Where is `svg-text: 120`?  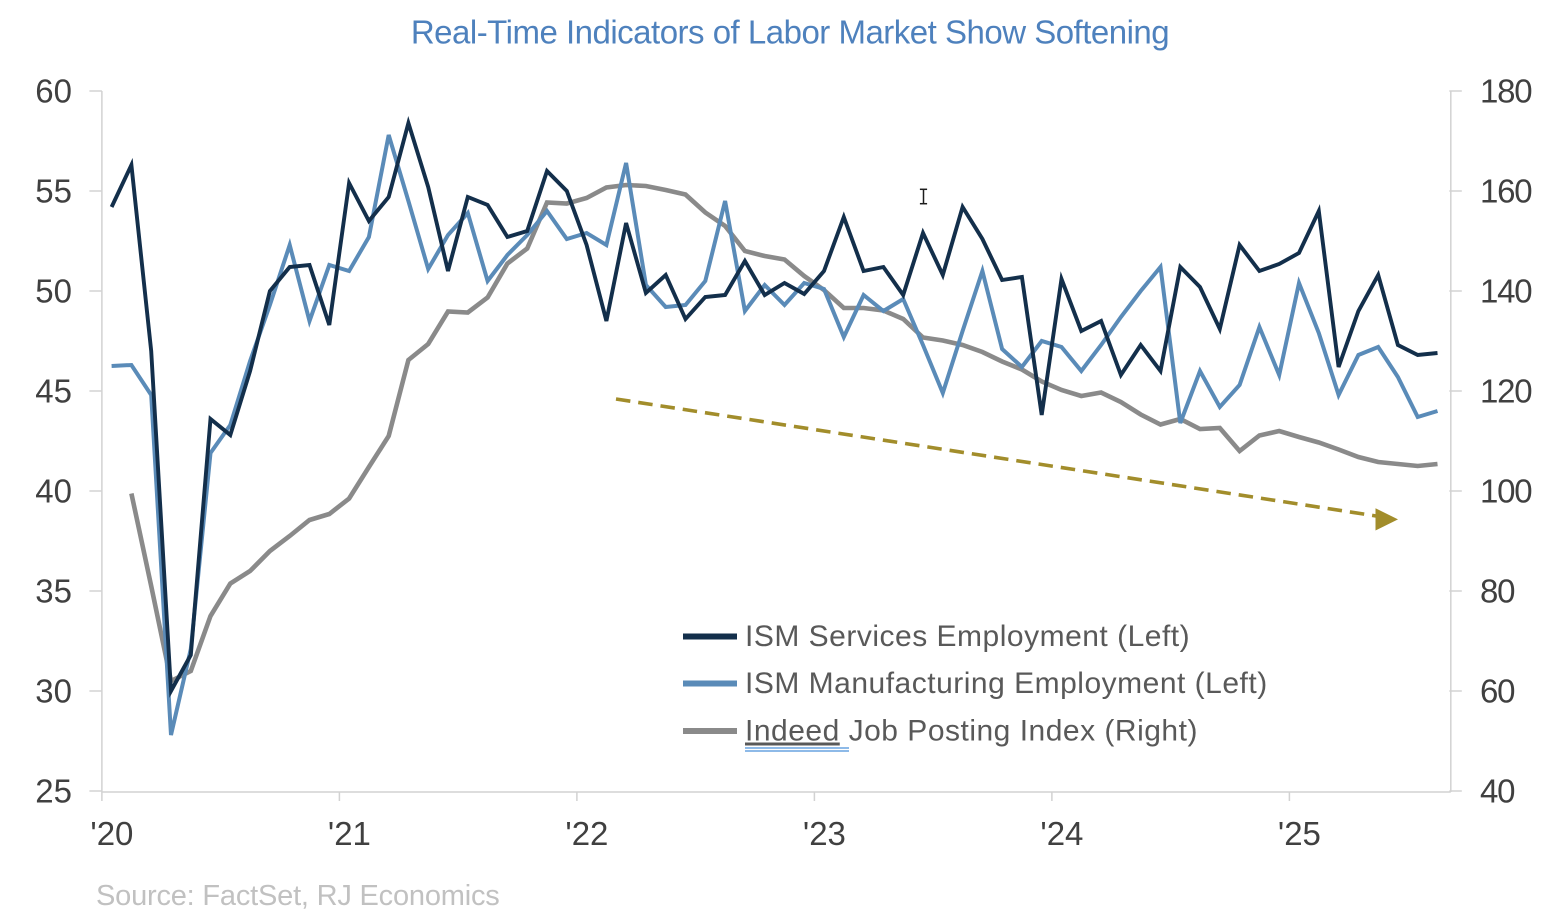 svg-text: 120 is located at coordinates (1506, 391).